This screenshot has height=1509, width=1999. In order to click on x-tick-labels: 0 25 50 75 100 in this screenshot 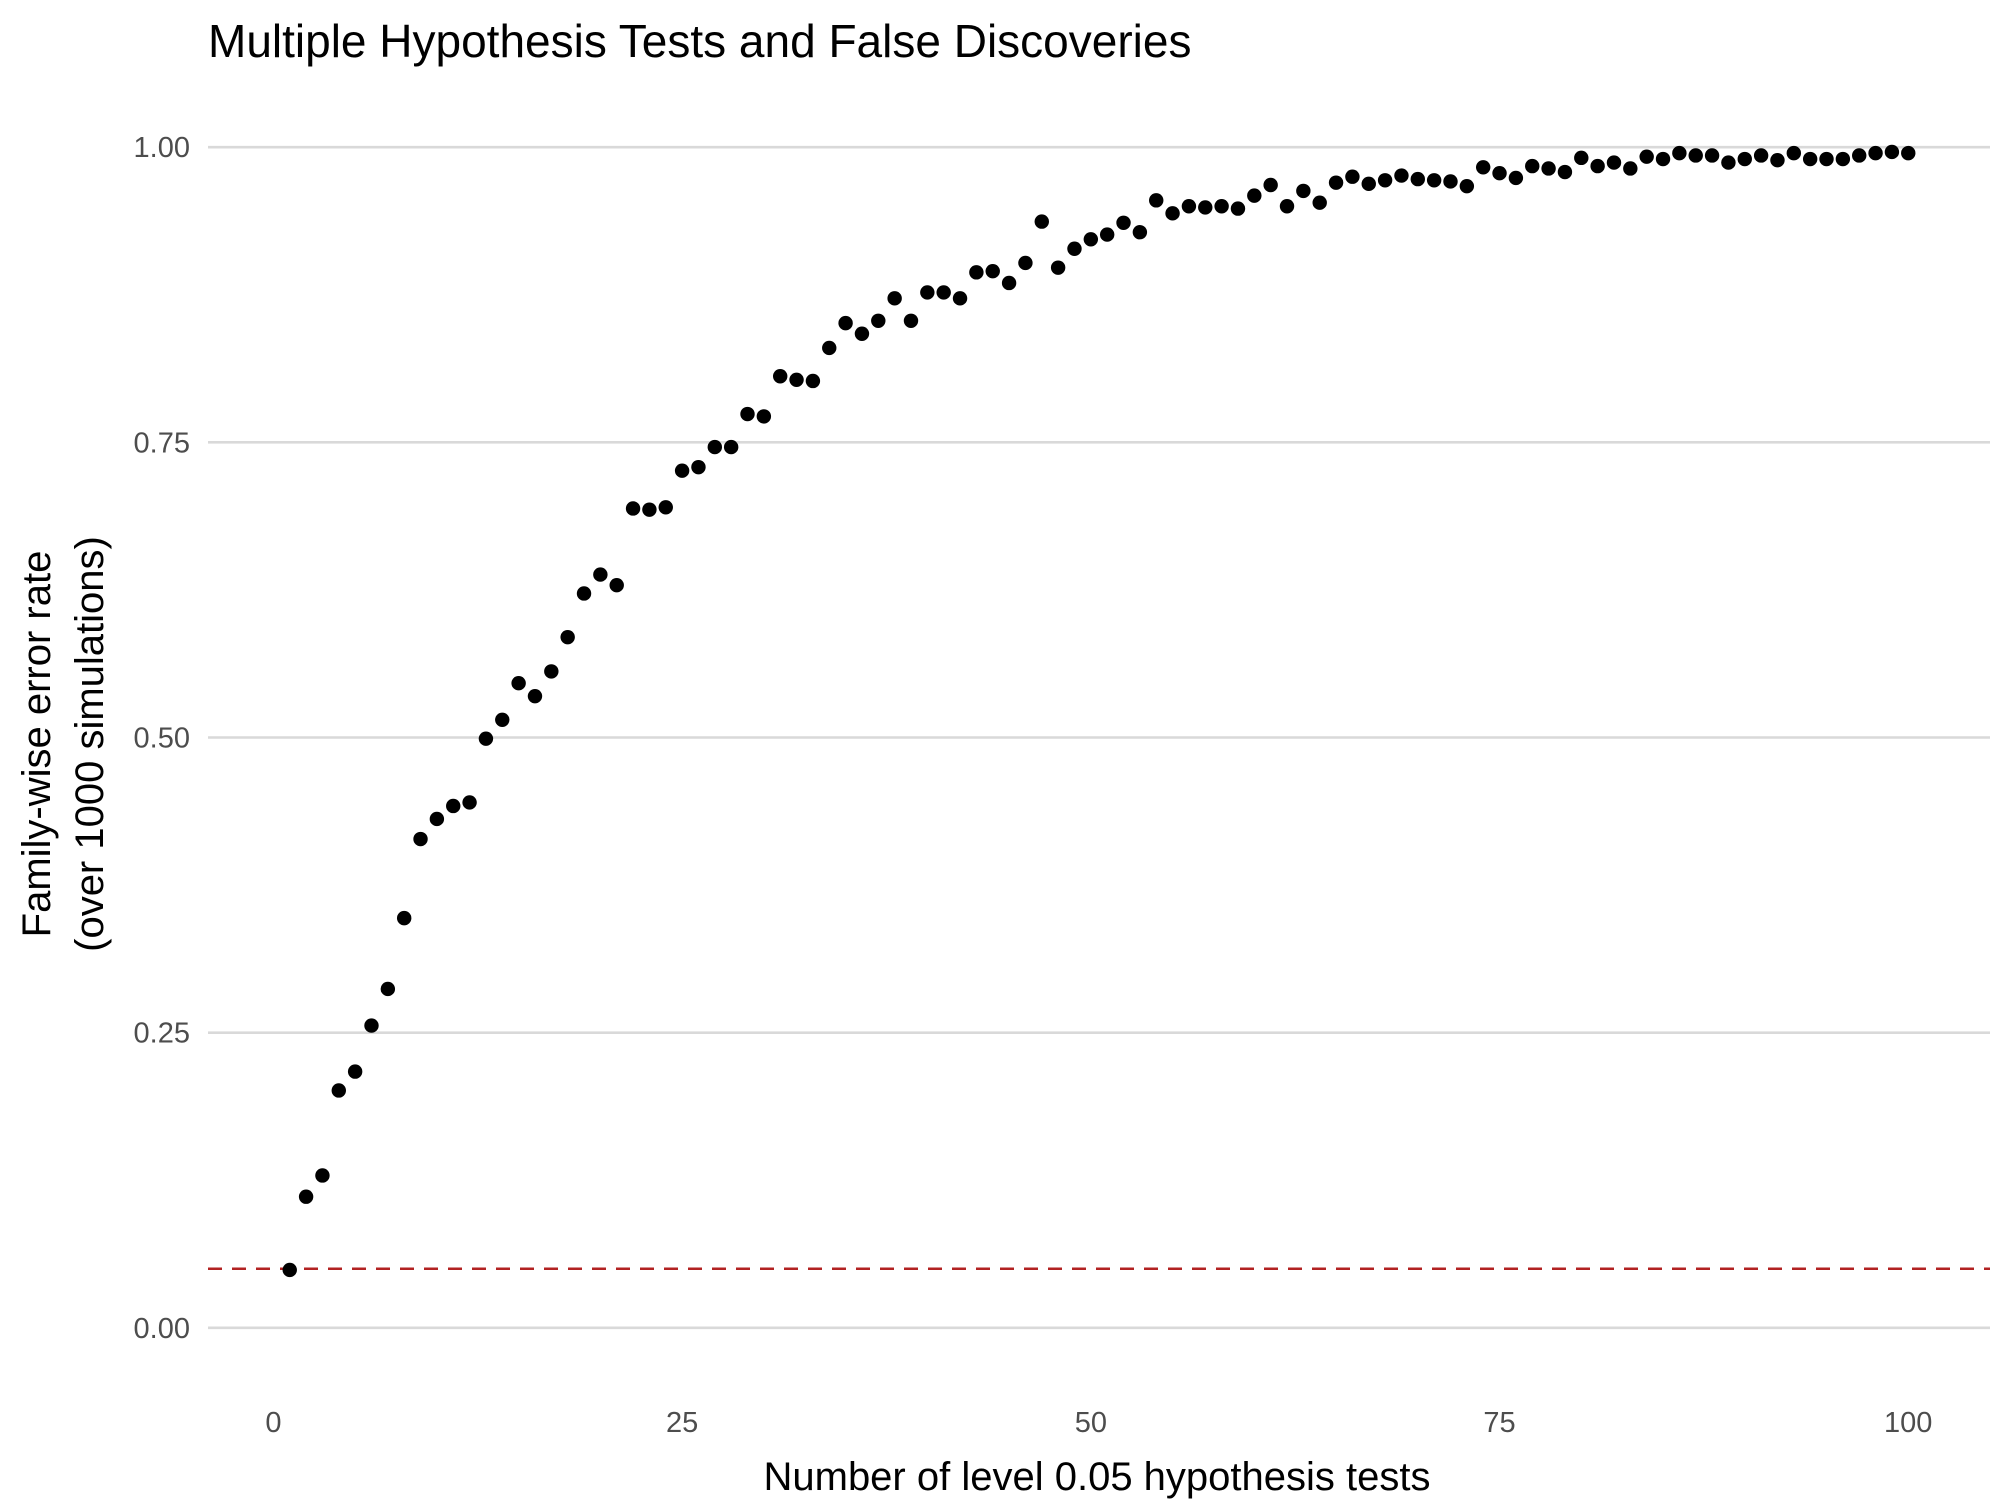, I will do `click(1098, 1423)`.